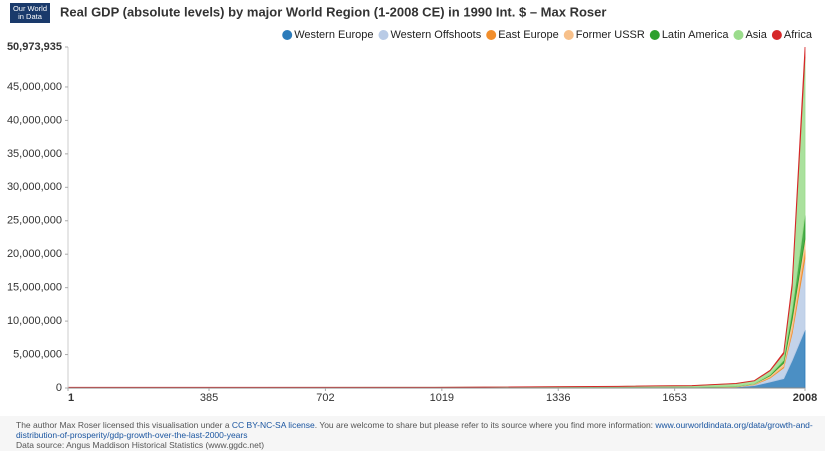 The image size is (825, 451). What do you see at coordinates (674, 398) in the screenshot?
I see `x-tick-label: 1653` at bounding box center [674, 398].